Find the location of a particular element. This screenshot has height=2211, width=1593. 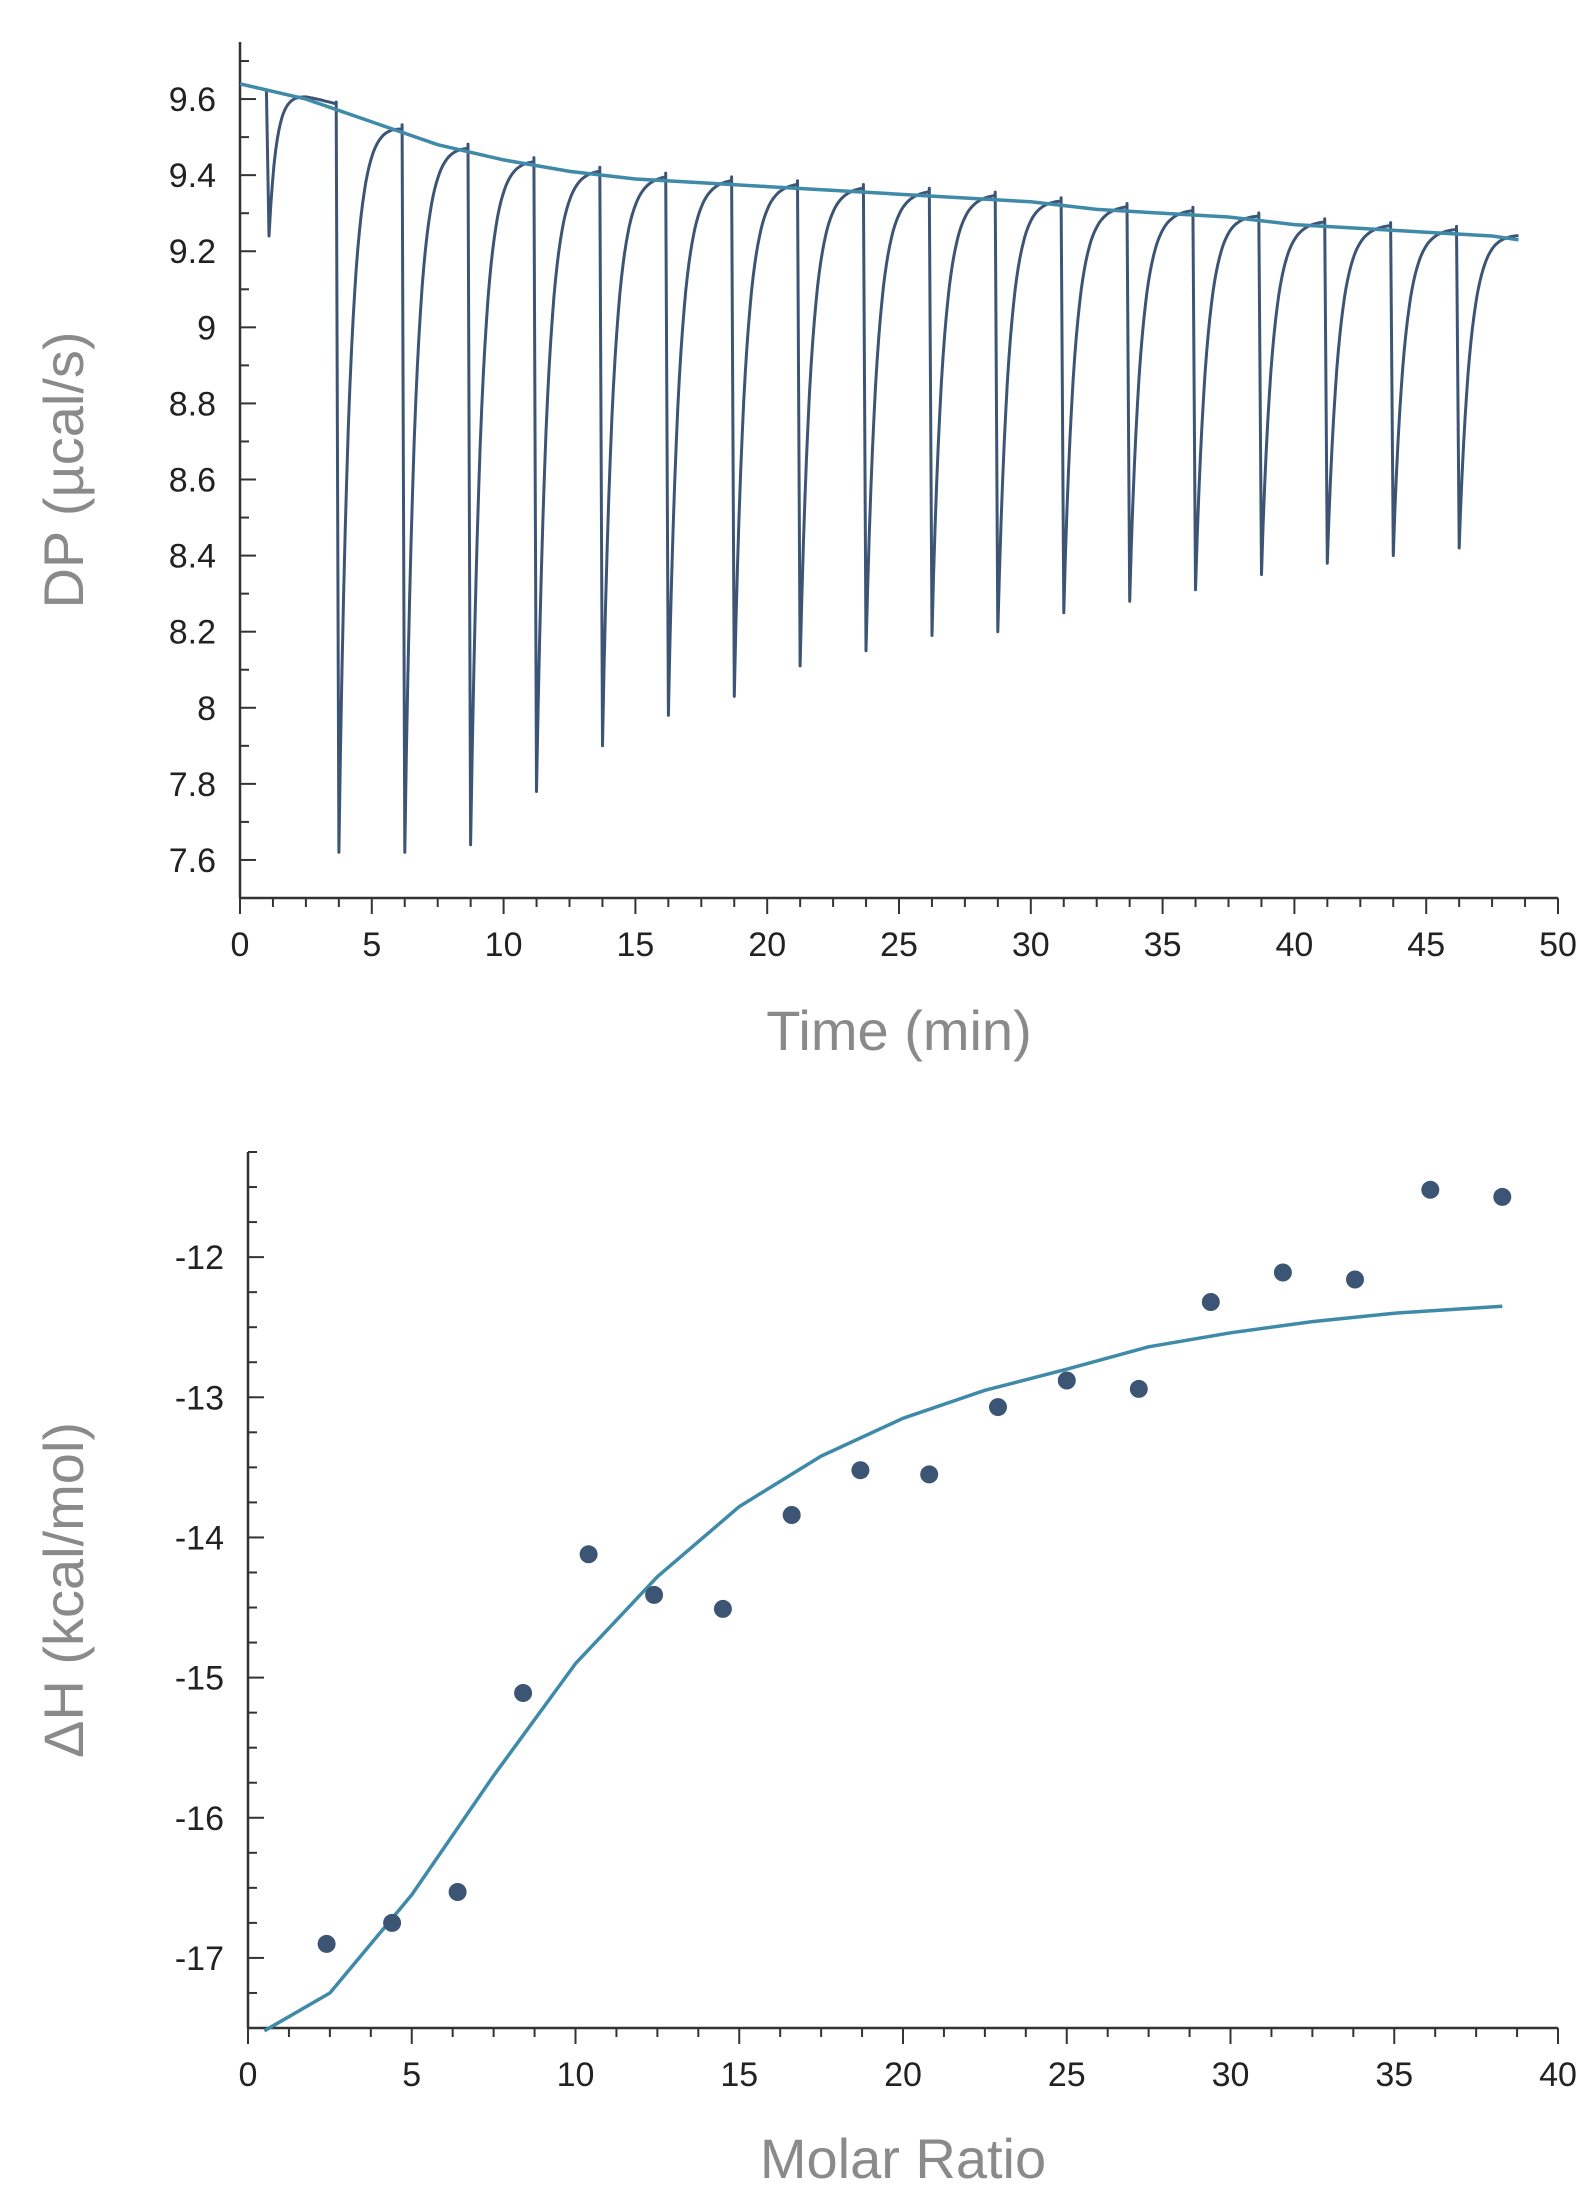

y-tick-label: 8 is located at coordinates (206, 709).